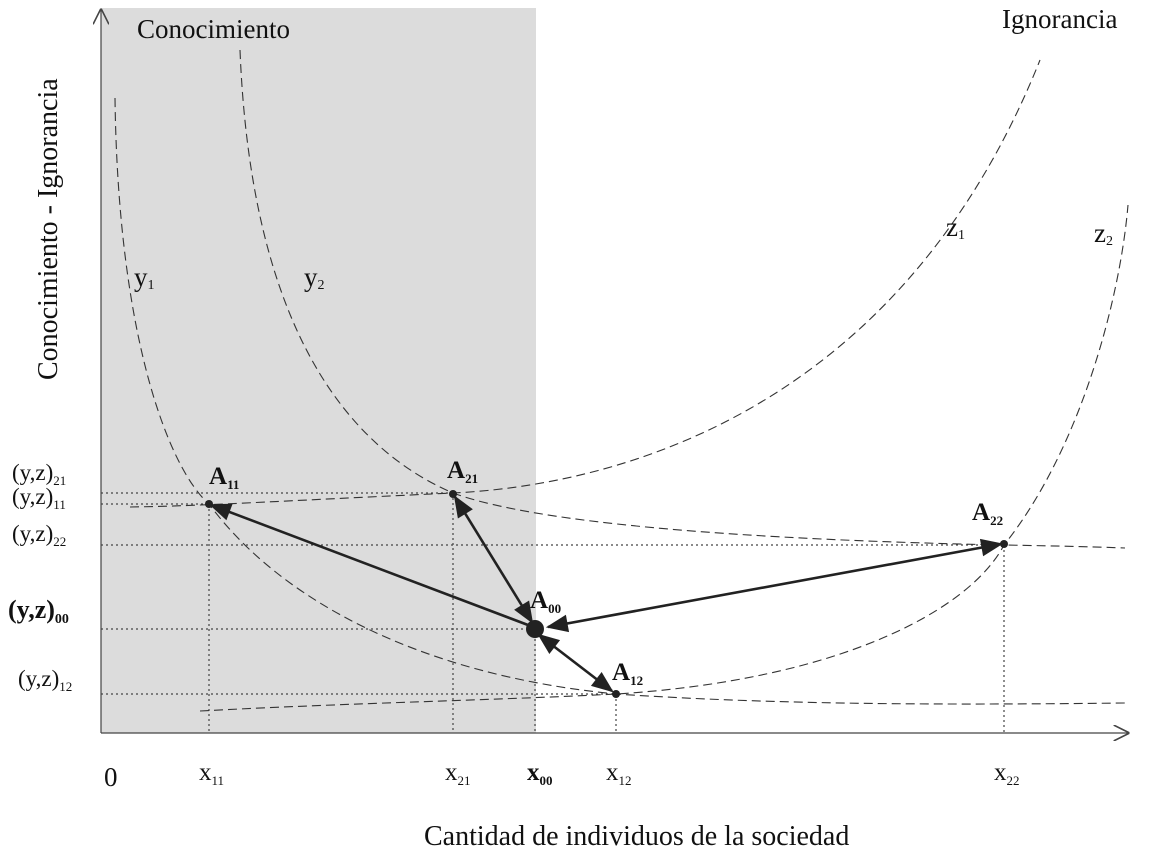 The height and width of the screenshot is (854, 1157). Describe the element at coordinates (39, 535) in the screenshot. I see `y-level-22: (y,z)22` at that location.